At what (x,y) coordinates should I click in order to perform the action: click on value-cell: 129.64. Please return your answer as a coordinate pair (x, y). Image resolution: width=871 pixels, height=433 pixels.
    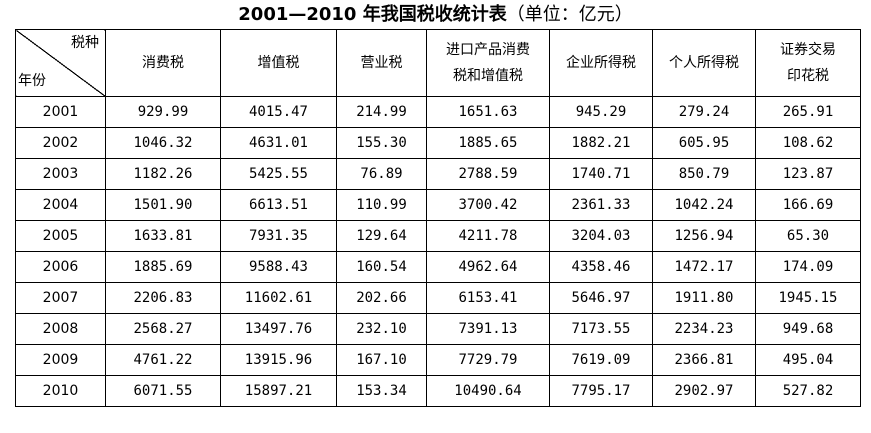
    Looking at the image, I should click on (381, 236).